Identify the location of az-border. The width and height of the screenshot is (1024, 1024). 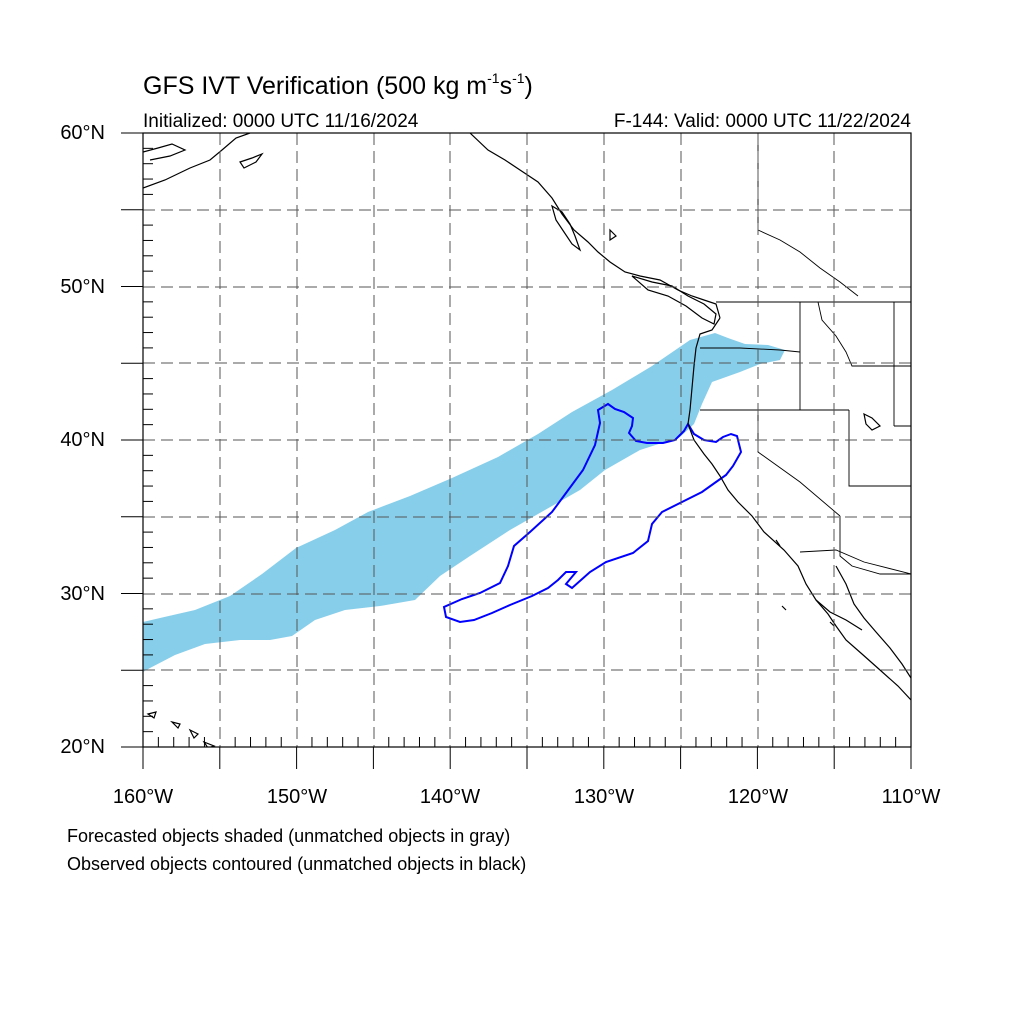
(875, 545).